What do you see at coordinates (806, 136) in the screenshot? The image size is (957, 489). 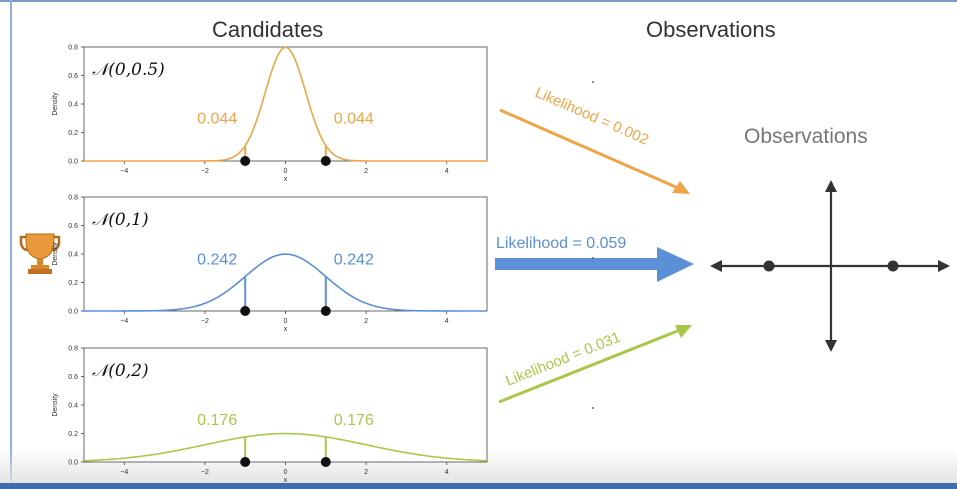 I see `observations-axis-heading: Observations` at bounding box center [806, 136].